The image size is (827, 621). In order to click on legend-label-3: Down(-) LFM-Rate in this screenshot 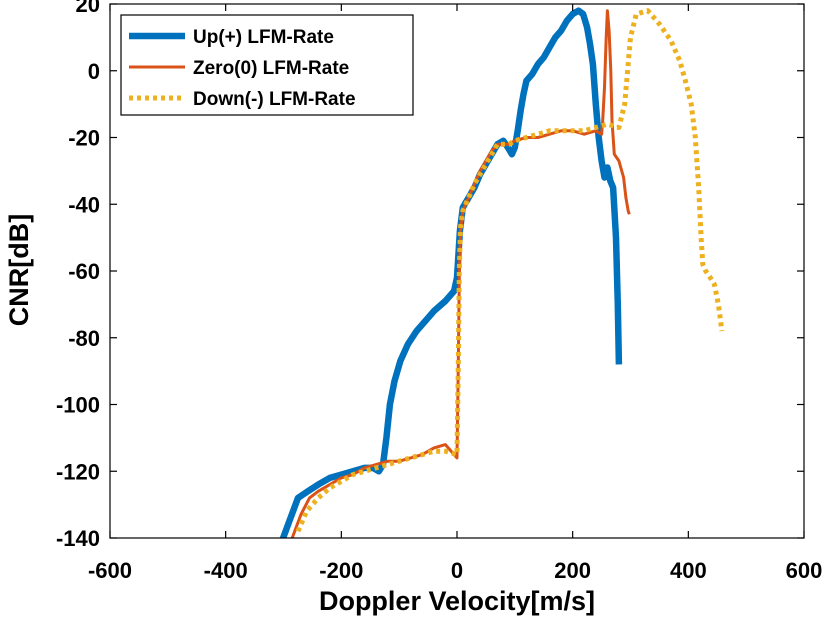, I will do `click(274, 99)`.